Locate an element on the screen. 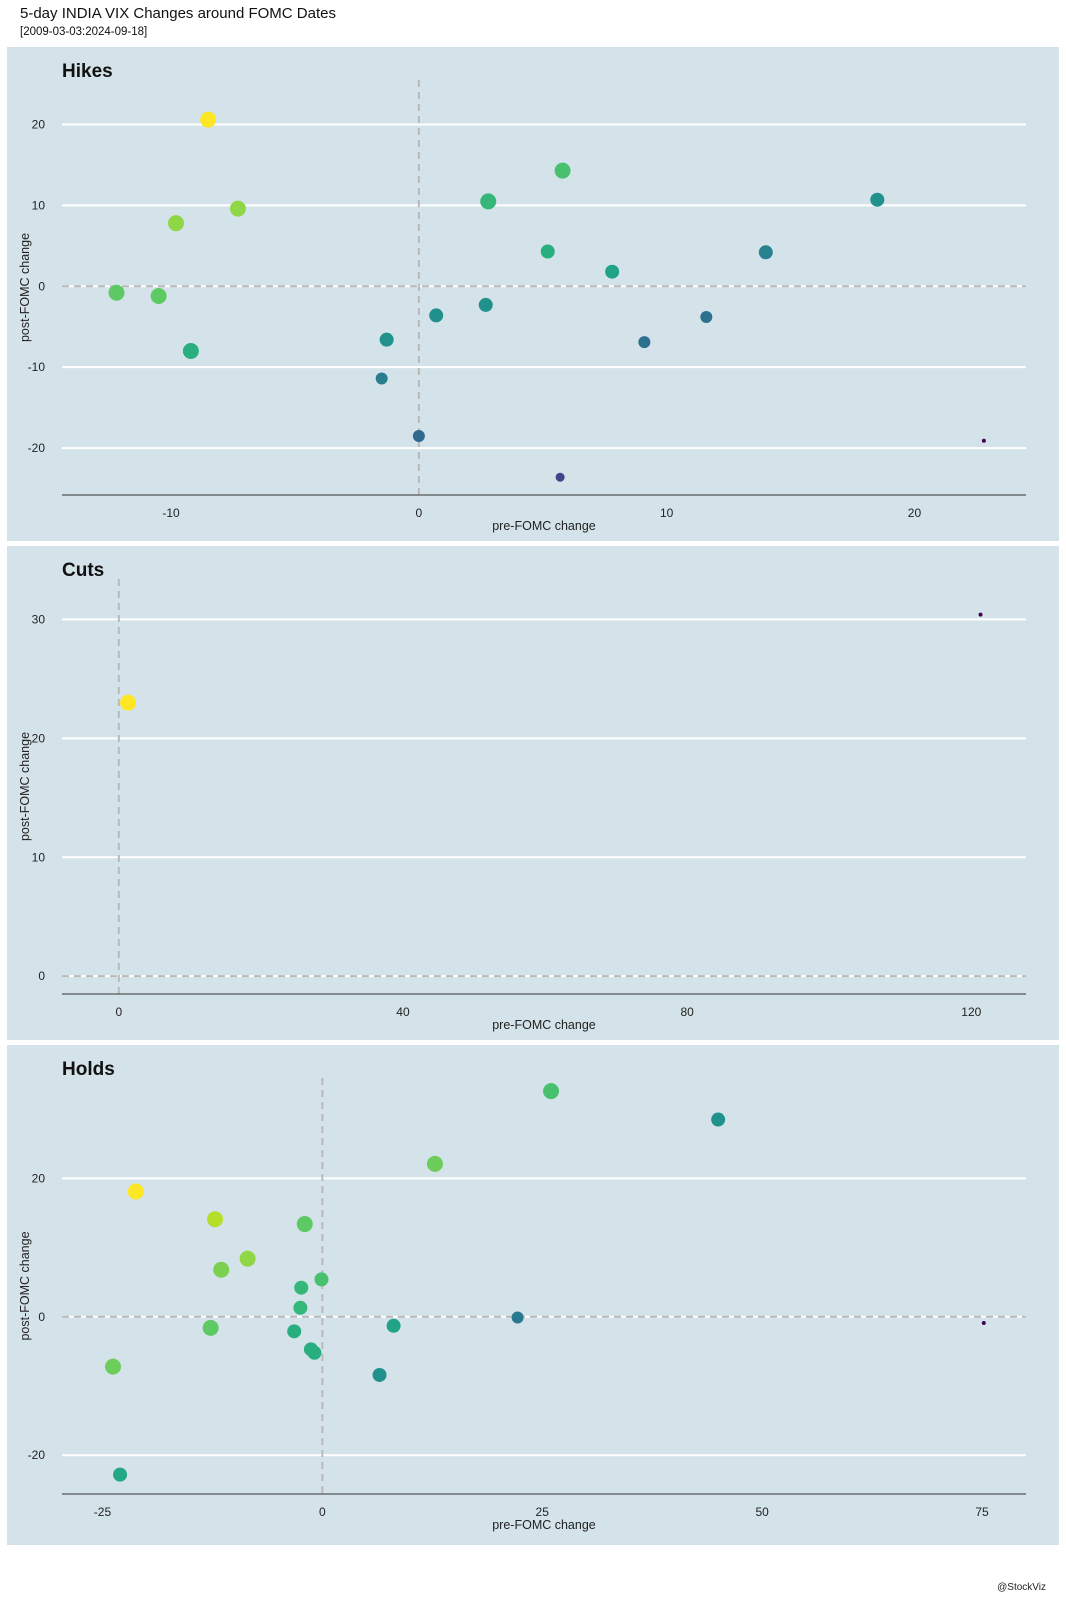 The image size is (1066, 1600). hikes-xaxis-title: pre-FOMC change is located at coordinates (544, 526).